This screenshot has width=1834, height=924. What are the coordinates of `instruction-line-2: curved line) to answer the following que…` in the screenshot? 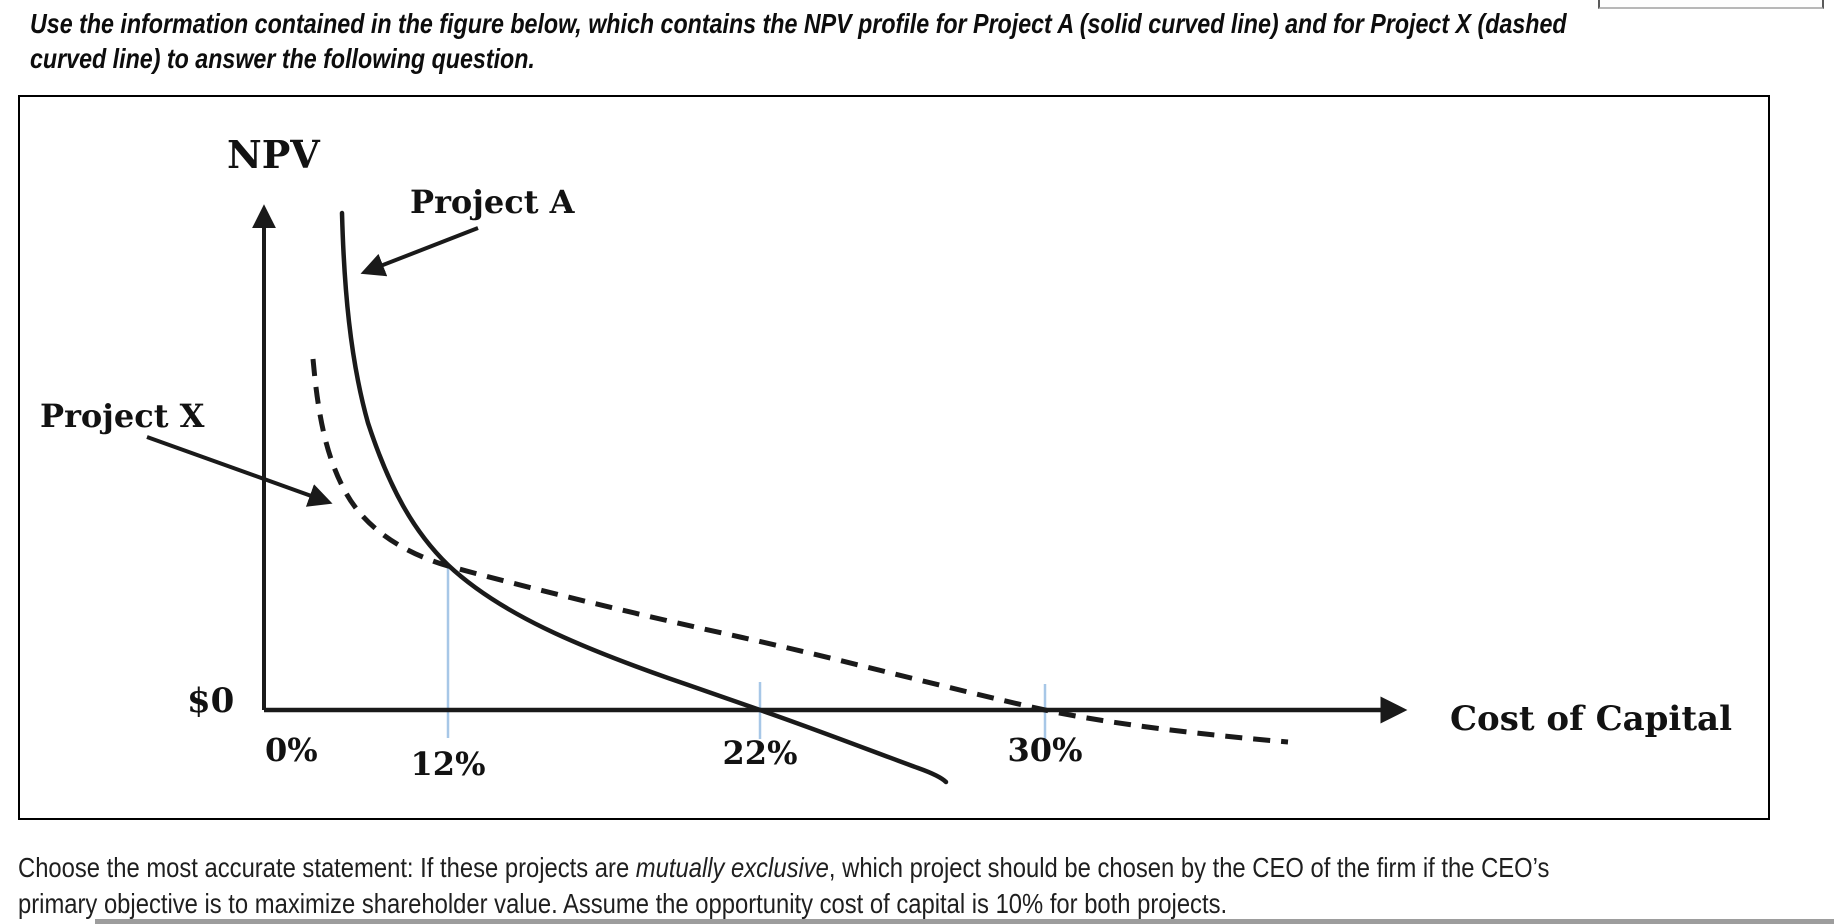 It's located at (282, 58).